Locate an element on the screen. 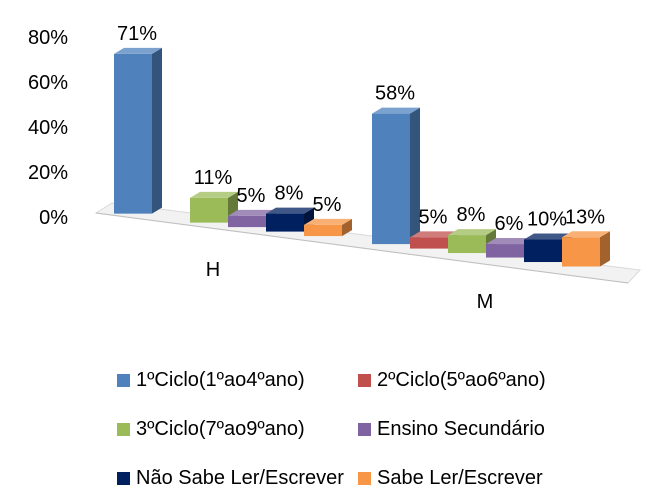  legend-label: Ensino Secundário is located at coordinates (461, 429).